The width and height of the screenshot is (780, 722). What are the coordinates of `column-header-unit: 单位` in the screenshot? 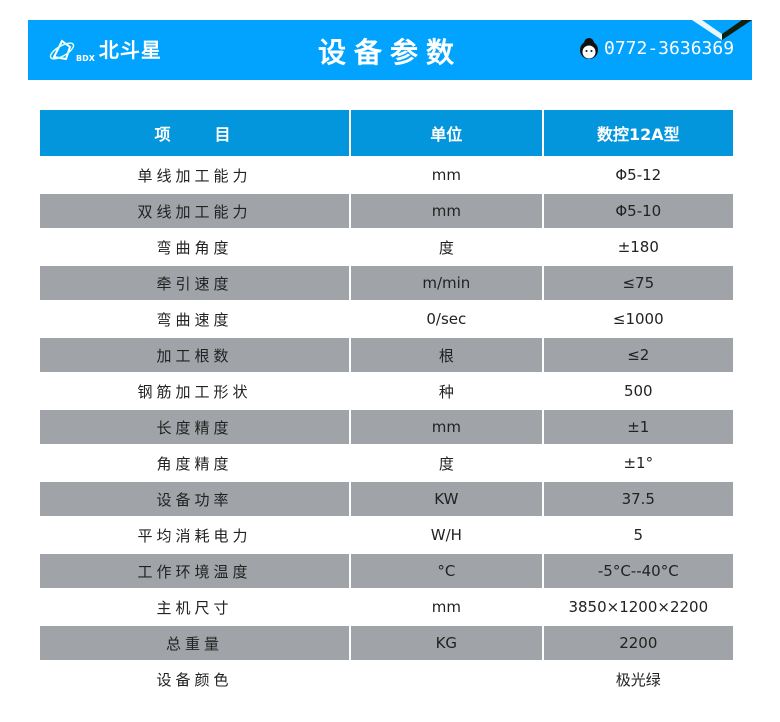 It's located at (446, 133).